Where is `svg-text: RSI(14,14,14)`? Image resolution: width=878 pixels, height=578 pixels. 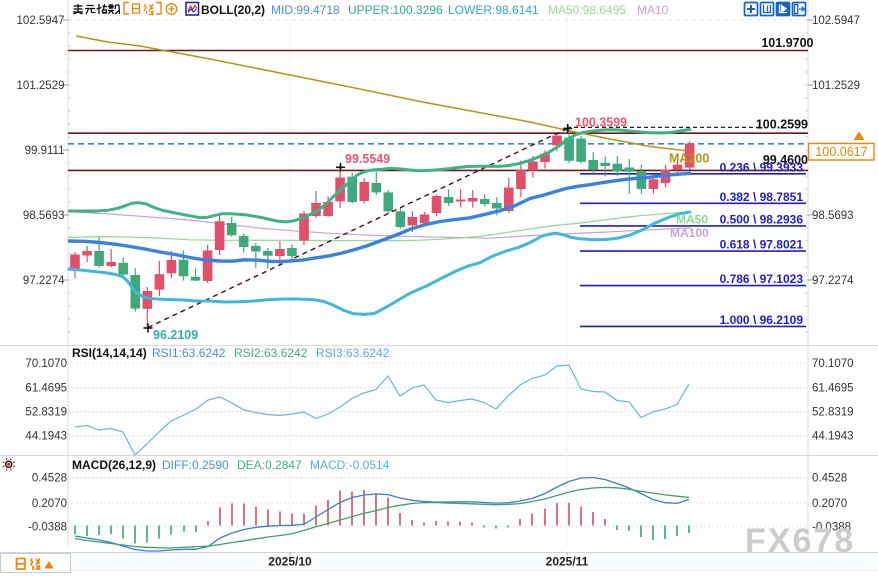 svg-text: RSI(14,14,14) is located at coordinates (109, 353).